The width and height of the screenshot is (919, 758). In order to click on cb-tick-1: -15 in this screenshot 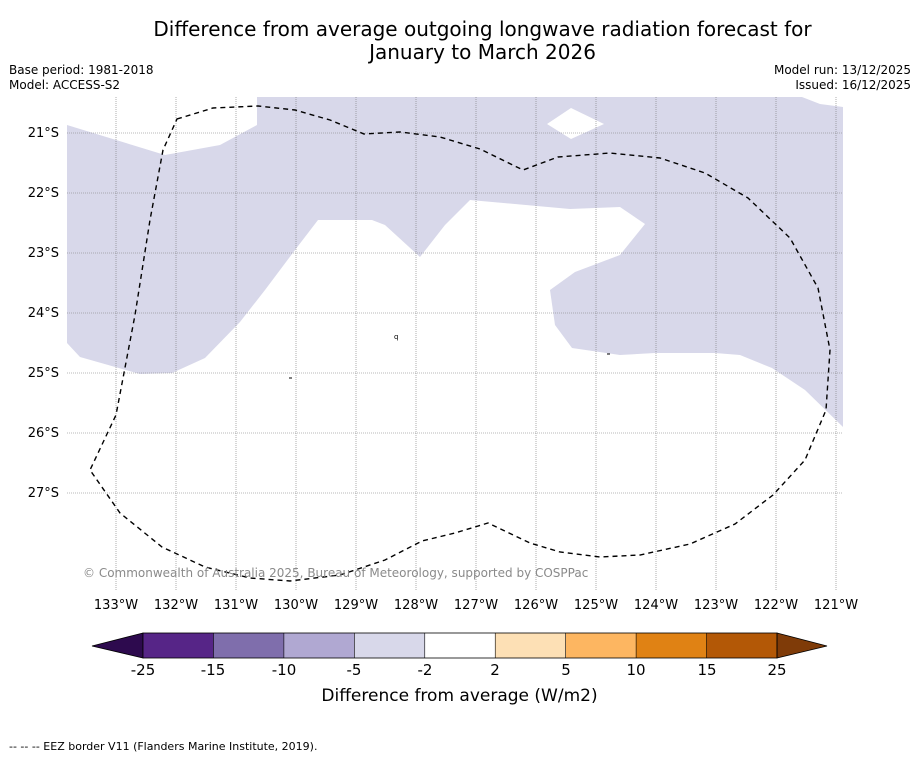, I will do `click(213, 670)`.